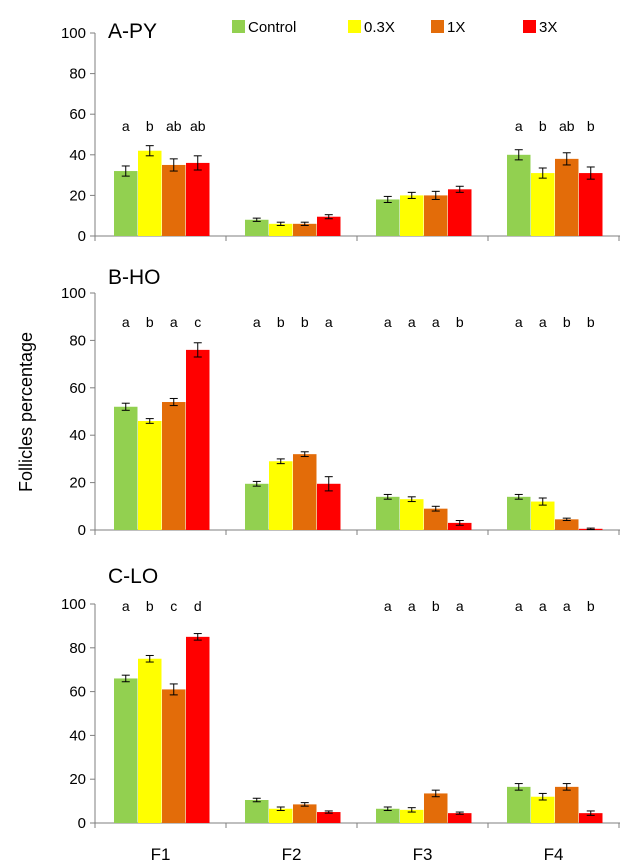 Image resolution: width=620 pixels, height=864 pixels. I want to click on panel-title-1: B-HO, so click(134, 277).